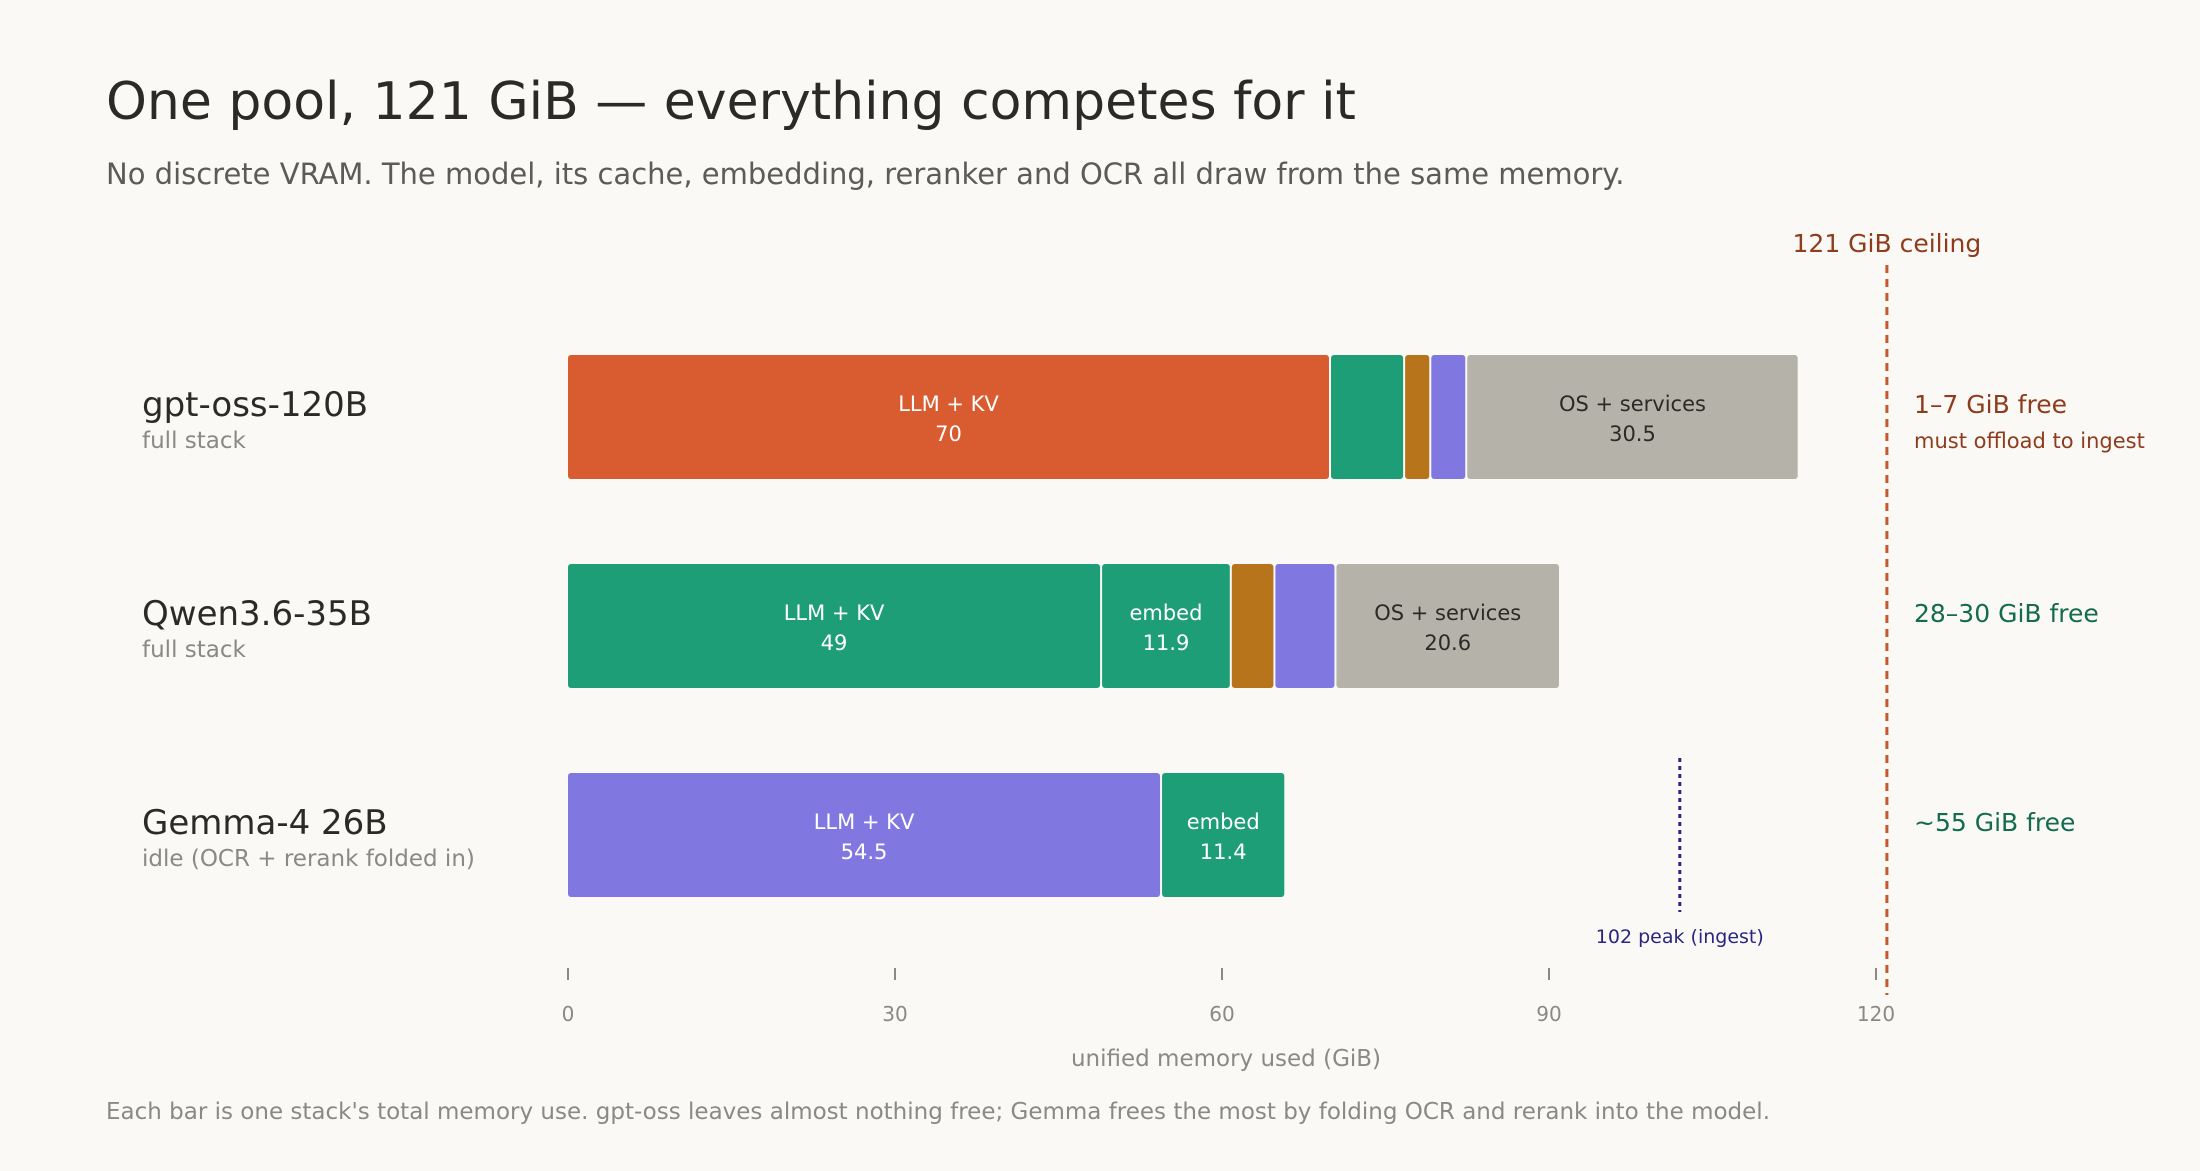  I want to click on x-axis-label: unified memory used (GiB), so click(1226, 1059).